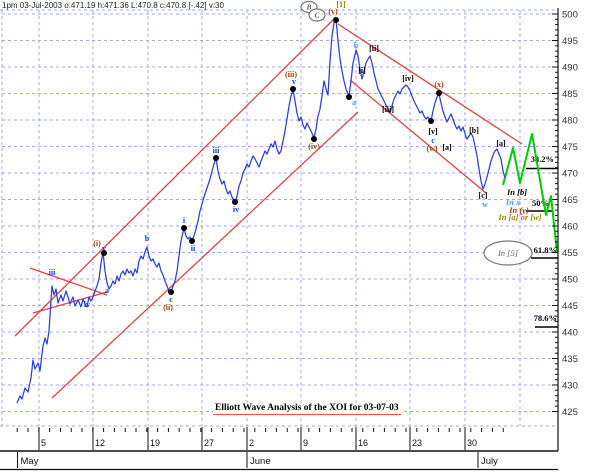 The width and height of the screenshot is (600, 473). I want to click on fib-label: 61.8%, so click(545, 250).